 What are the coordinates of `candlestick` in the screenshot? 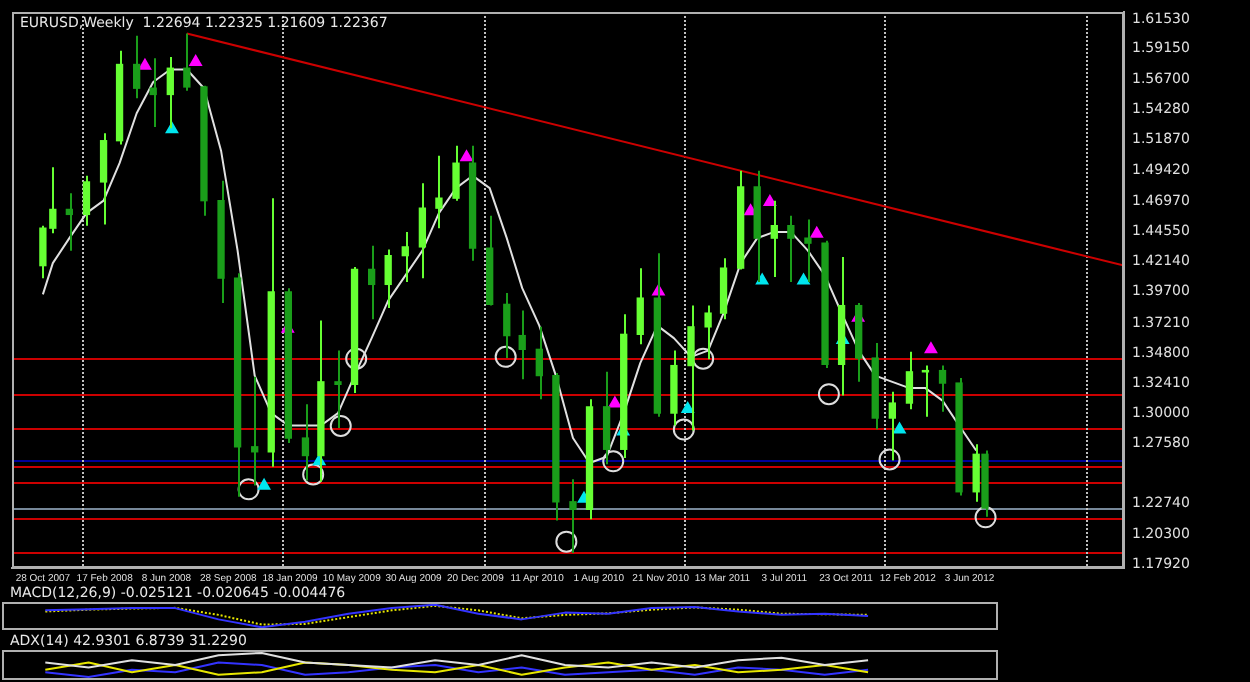 It's located at (808, 250).